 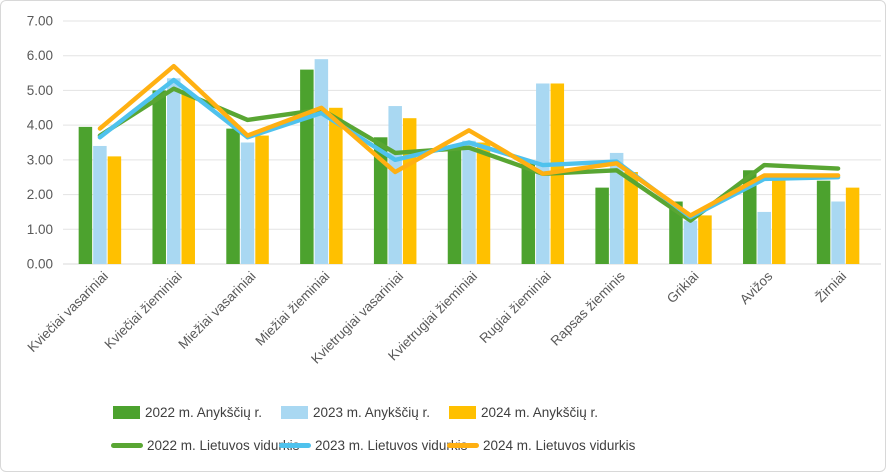 What do you see at coordinates (68, 312) in the screenshot?
I see `x-axis-category-label: Kviečiai vasariniai` at bounding box center [68, 312].